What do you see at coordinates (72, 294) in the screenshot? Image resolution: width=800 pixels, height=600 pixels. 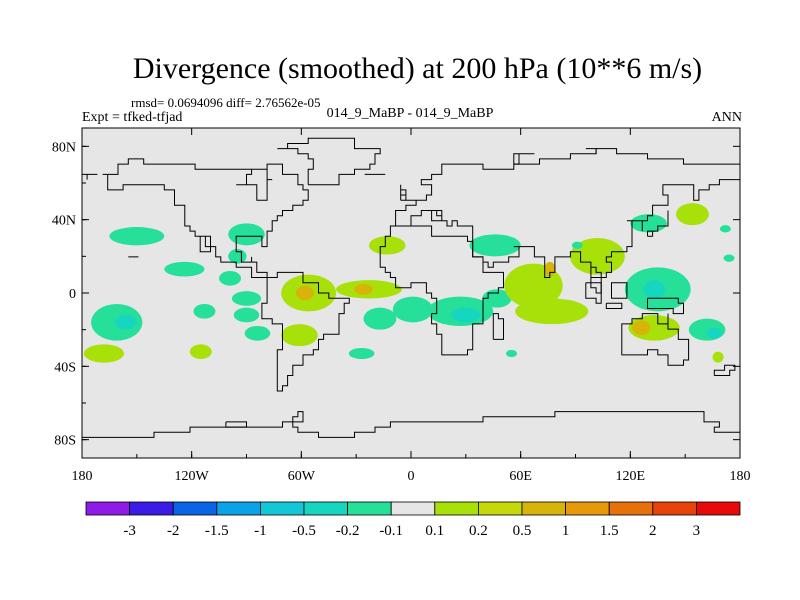 I see `y-tick-label: 0` at bounding box center [72, 294].